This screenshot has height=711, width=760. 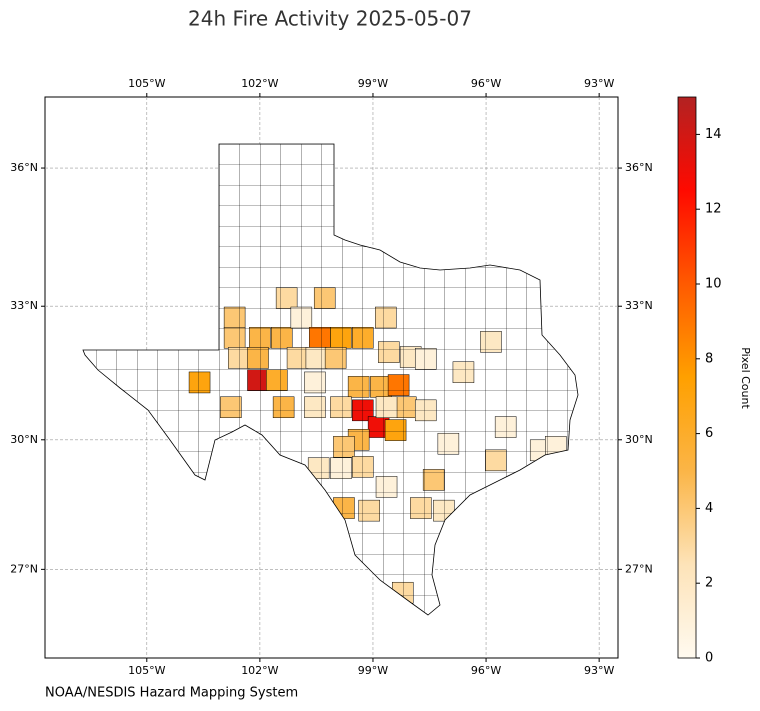 What do you see at coordinates (713, 284) in the screenshot?
I see `colorbar-tick-label: 10` at bounding box center [713, 284].